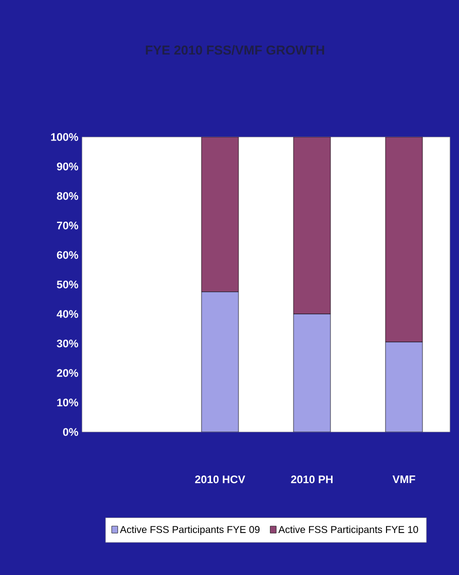  Describe the element at coordinates (67, 226) in the screenshot. I see `y-tick-label: 70%` at that location.